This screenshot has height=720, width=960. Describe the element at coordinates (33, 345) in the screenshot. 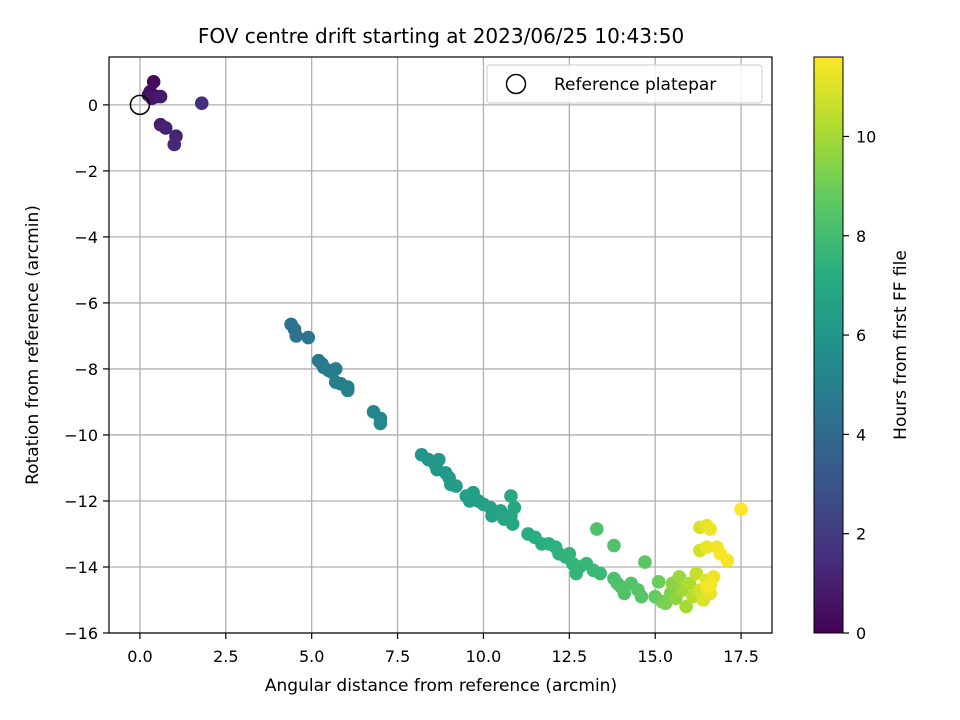

I see `y-axis-label: Rotation from reference (arcmin)` at that location.